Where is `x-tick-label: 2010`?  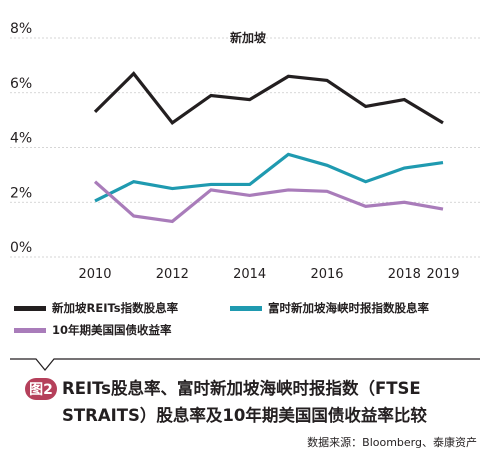 x-tick-label: 2010 is located at coordinates (94, 274).